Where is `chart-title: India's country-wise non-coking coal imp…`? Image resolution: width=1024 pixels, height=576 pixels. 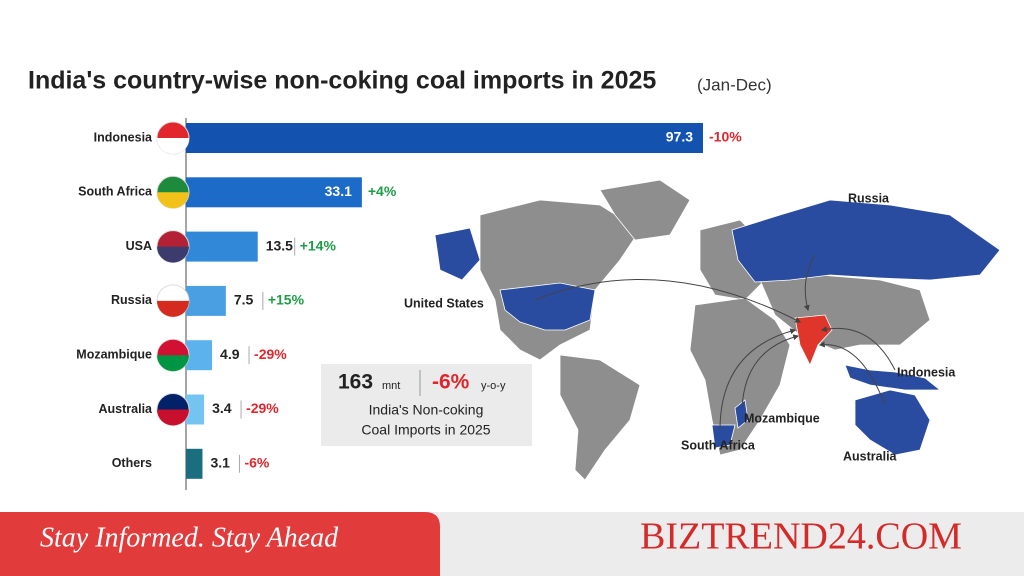 chart-title: India's country-wise non-coking coal imp… is located at coordinates (342, 81).